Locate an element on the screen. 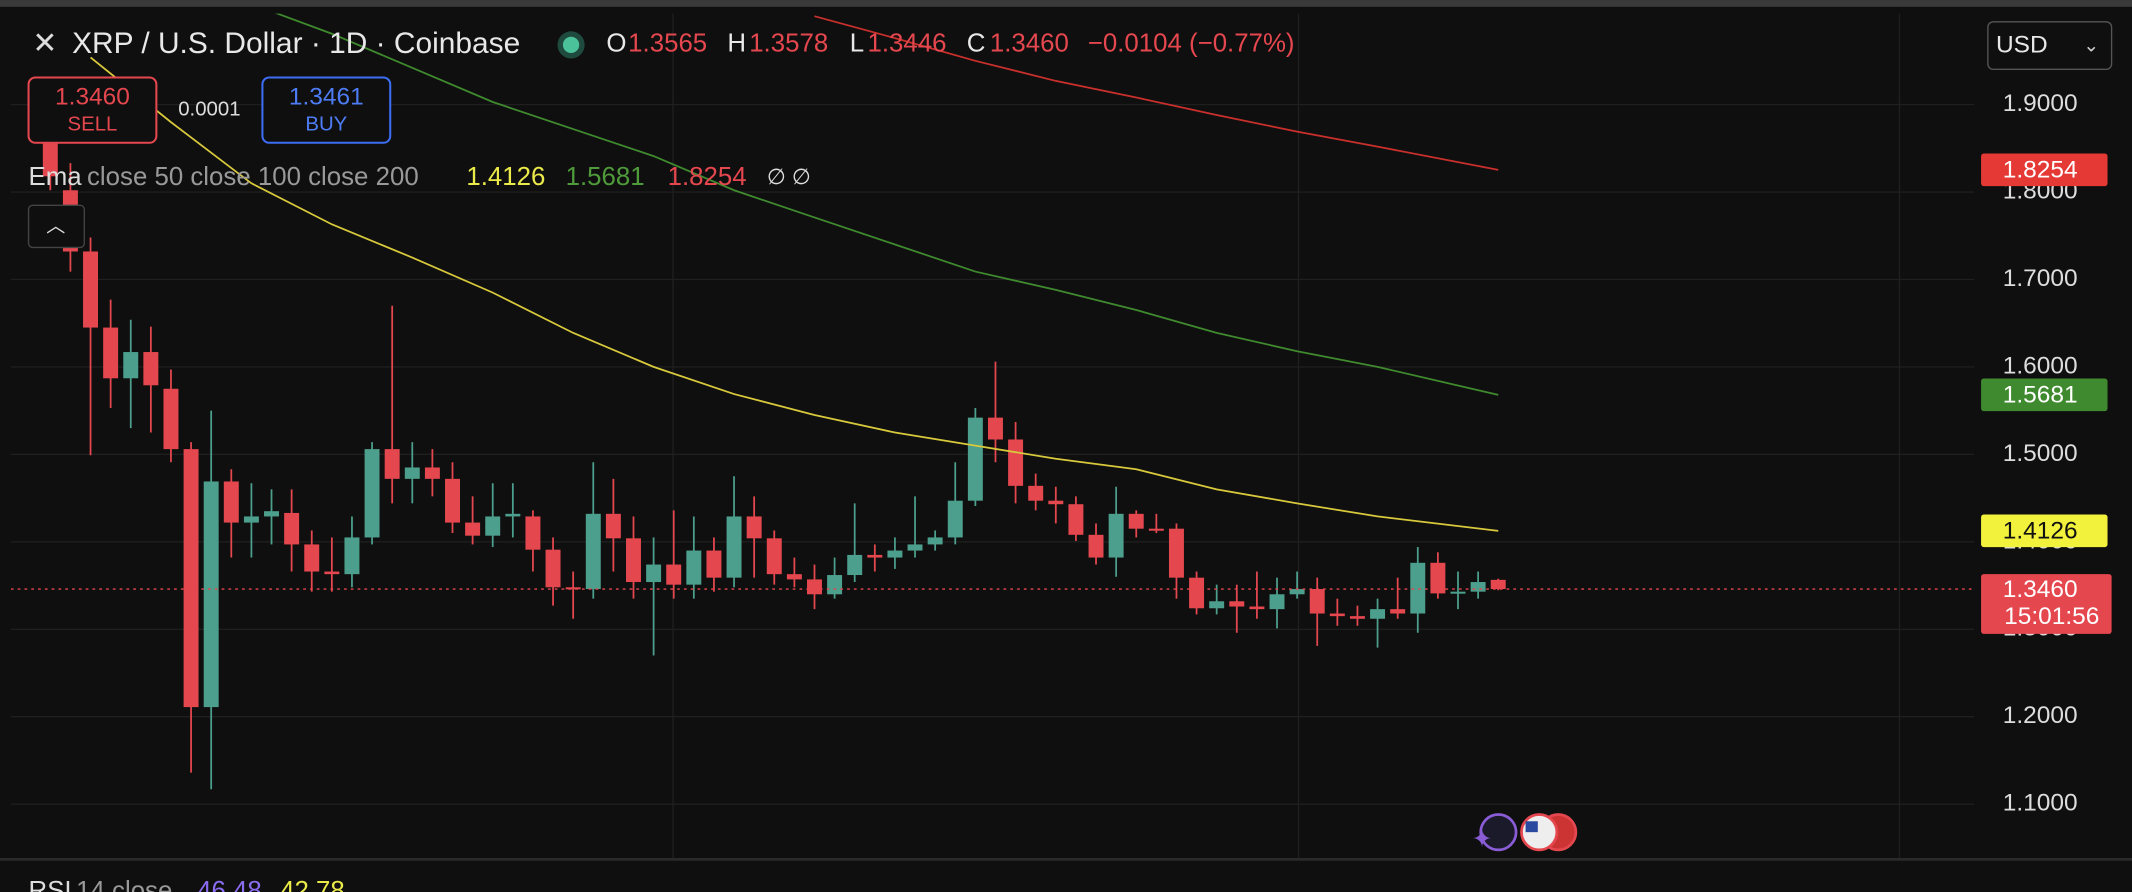 This screenshot has height=892, width=2132. collapse-icon: ︿ is located at coordinates (55, 226).